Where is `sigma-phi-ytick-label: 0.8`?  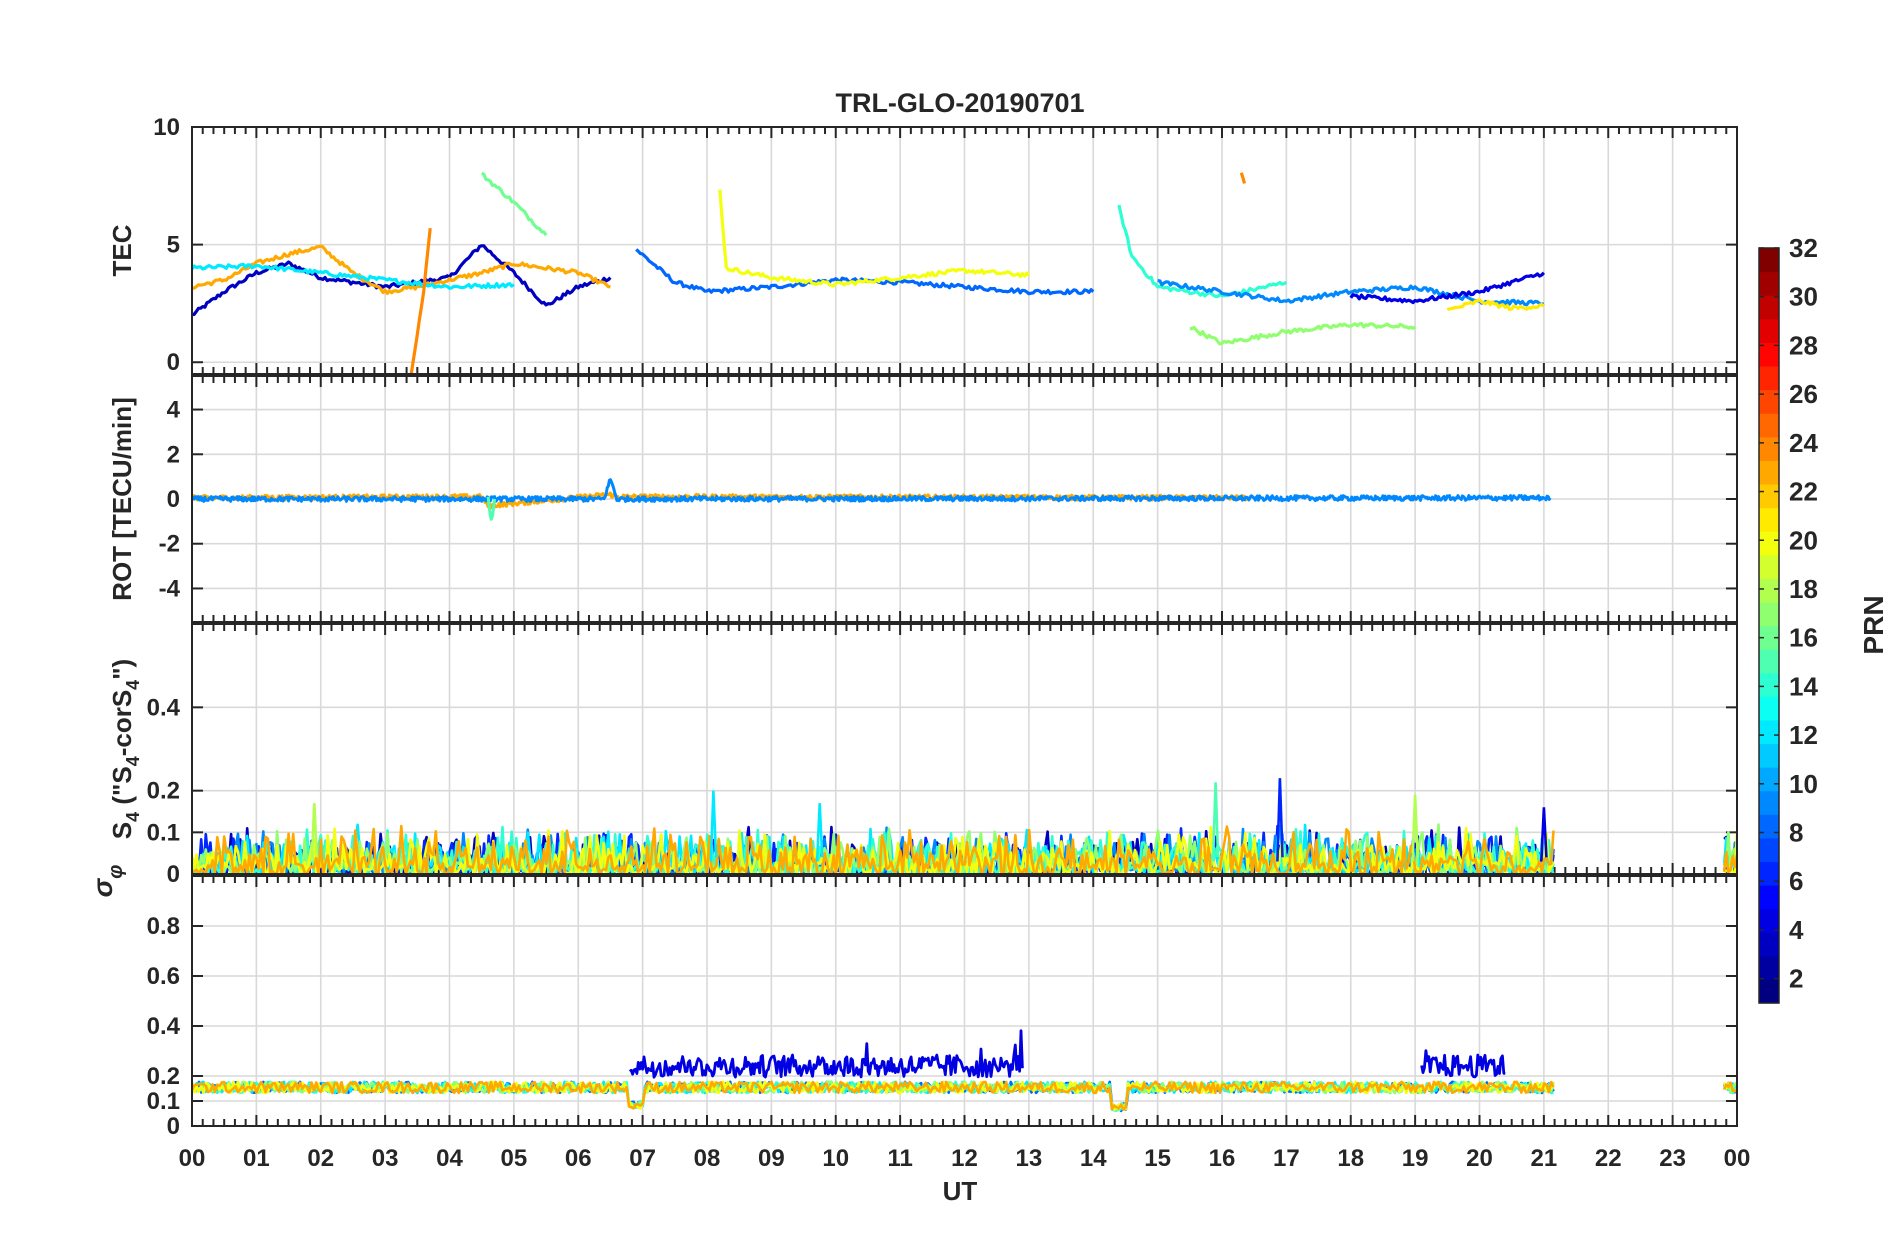
sigma-phi-ytick-label: 0.8 is located at coordinates (163, 926).